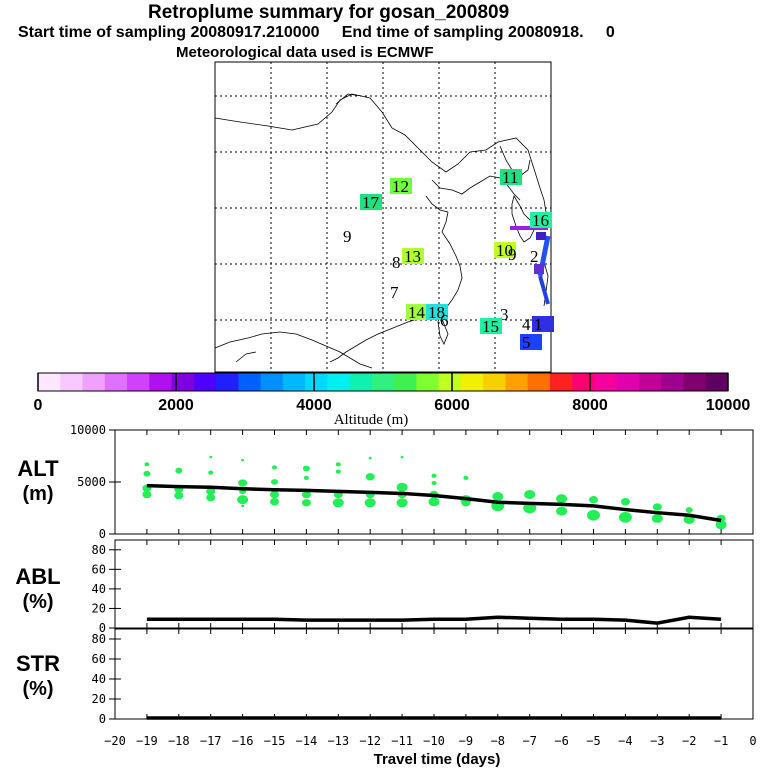 This screenshot has height=768, width=768. I want to click on x-tick-label: −13, so click(338, 741).